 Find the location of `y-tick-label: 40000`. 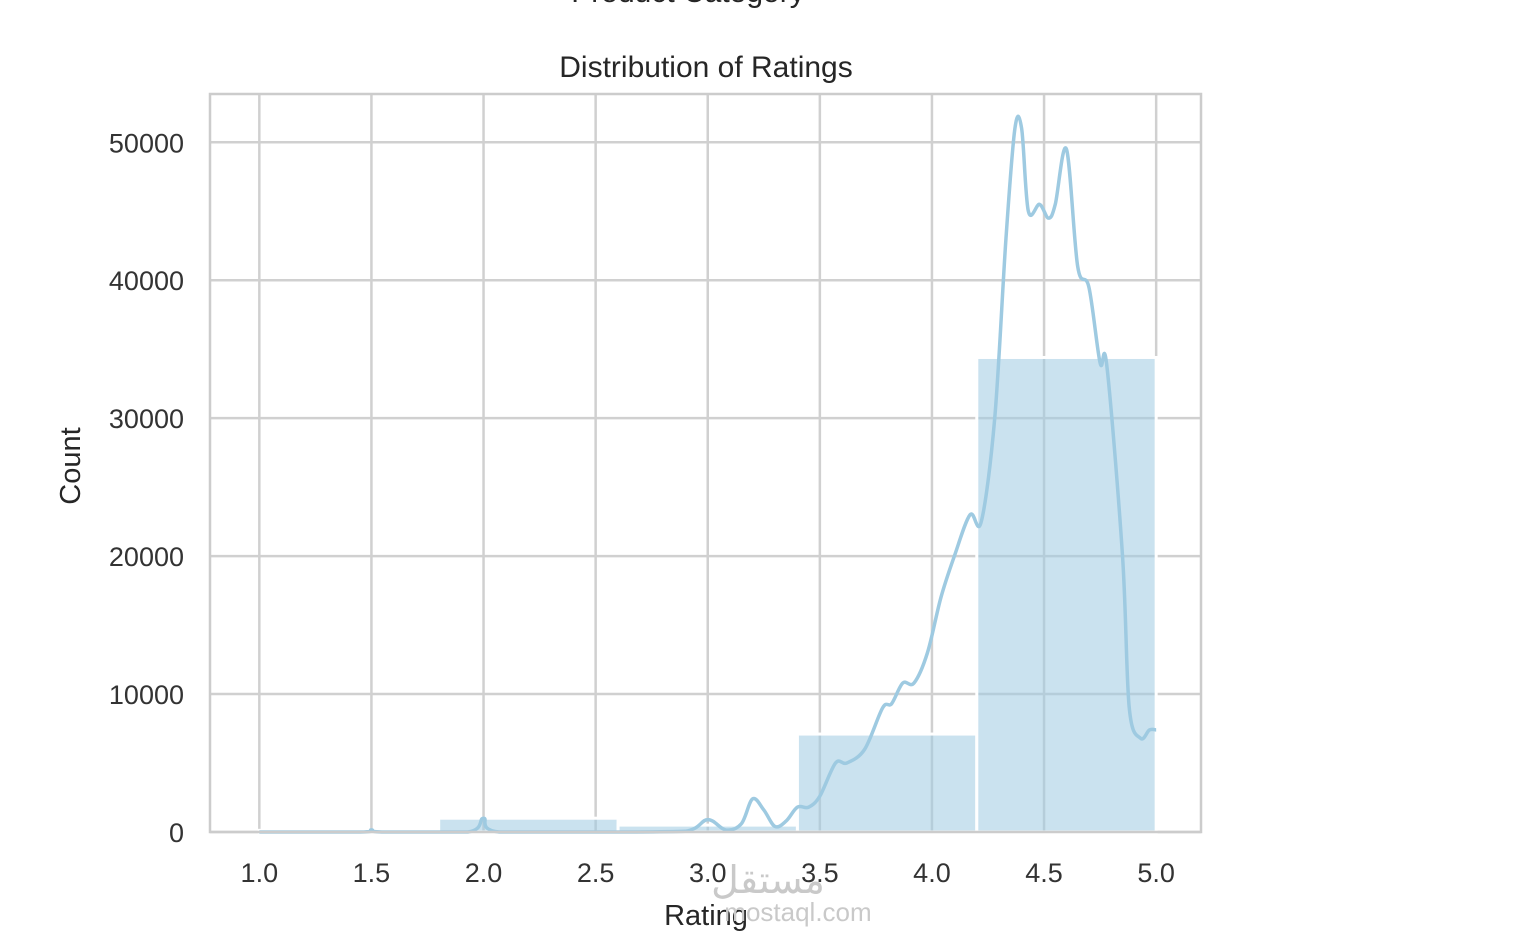

y-tick-label: 40000 is located at coordinates (146, 281).